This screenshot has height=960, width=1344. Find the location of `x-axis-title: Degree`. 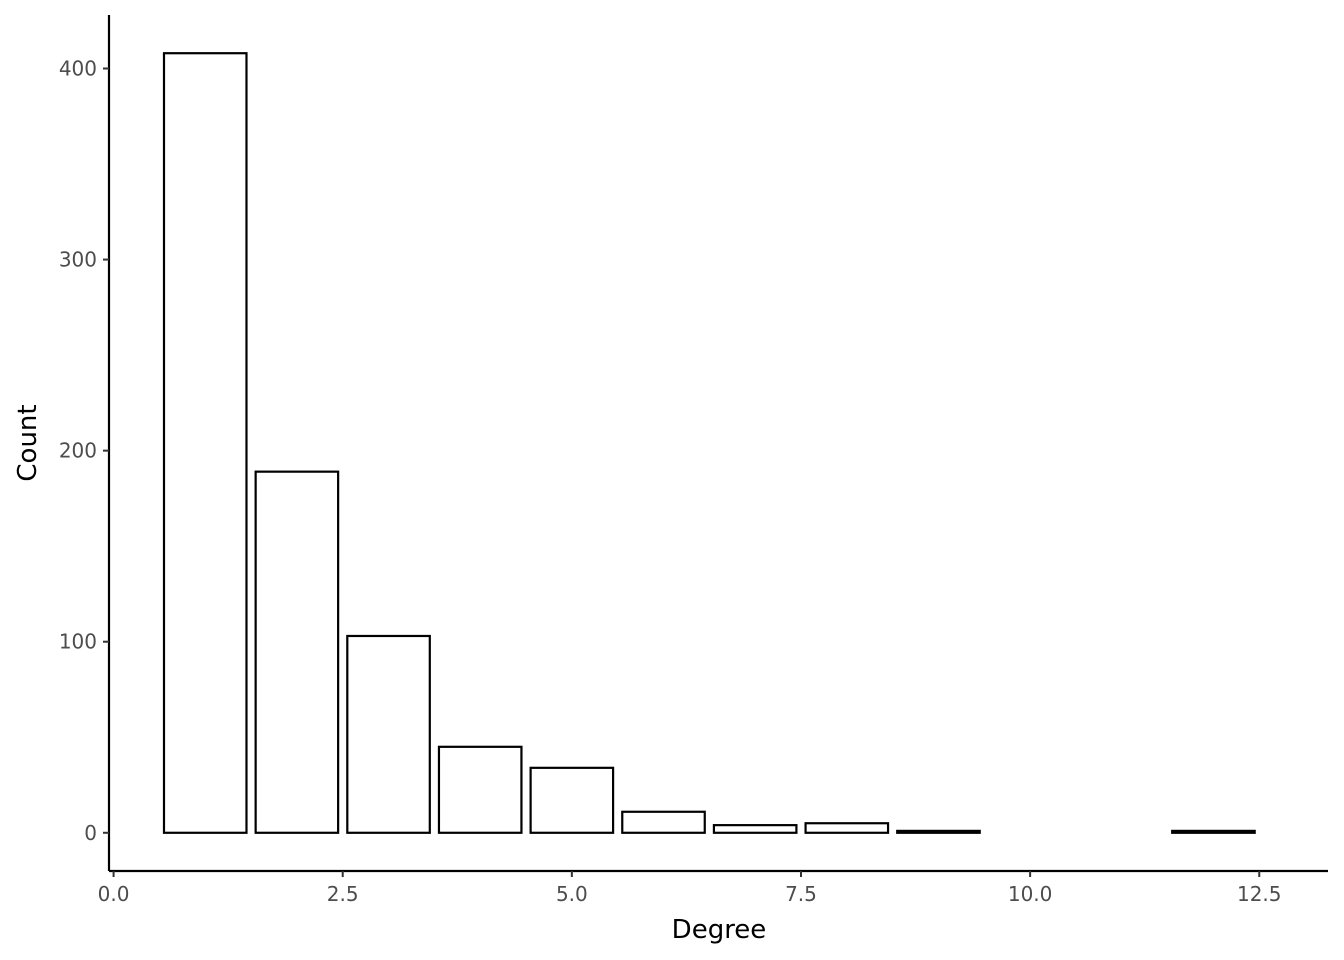

x-axis-title: Degree is located at coordinates (719, 930).